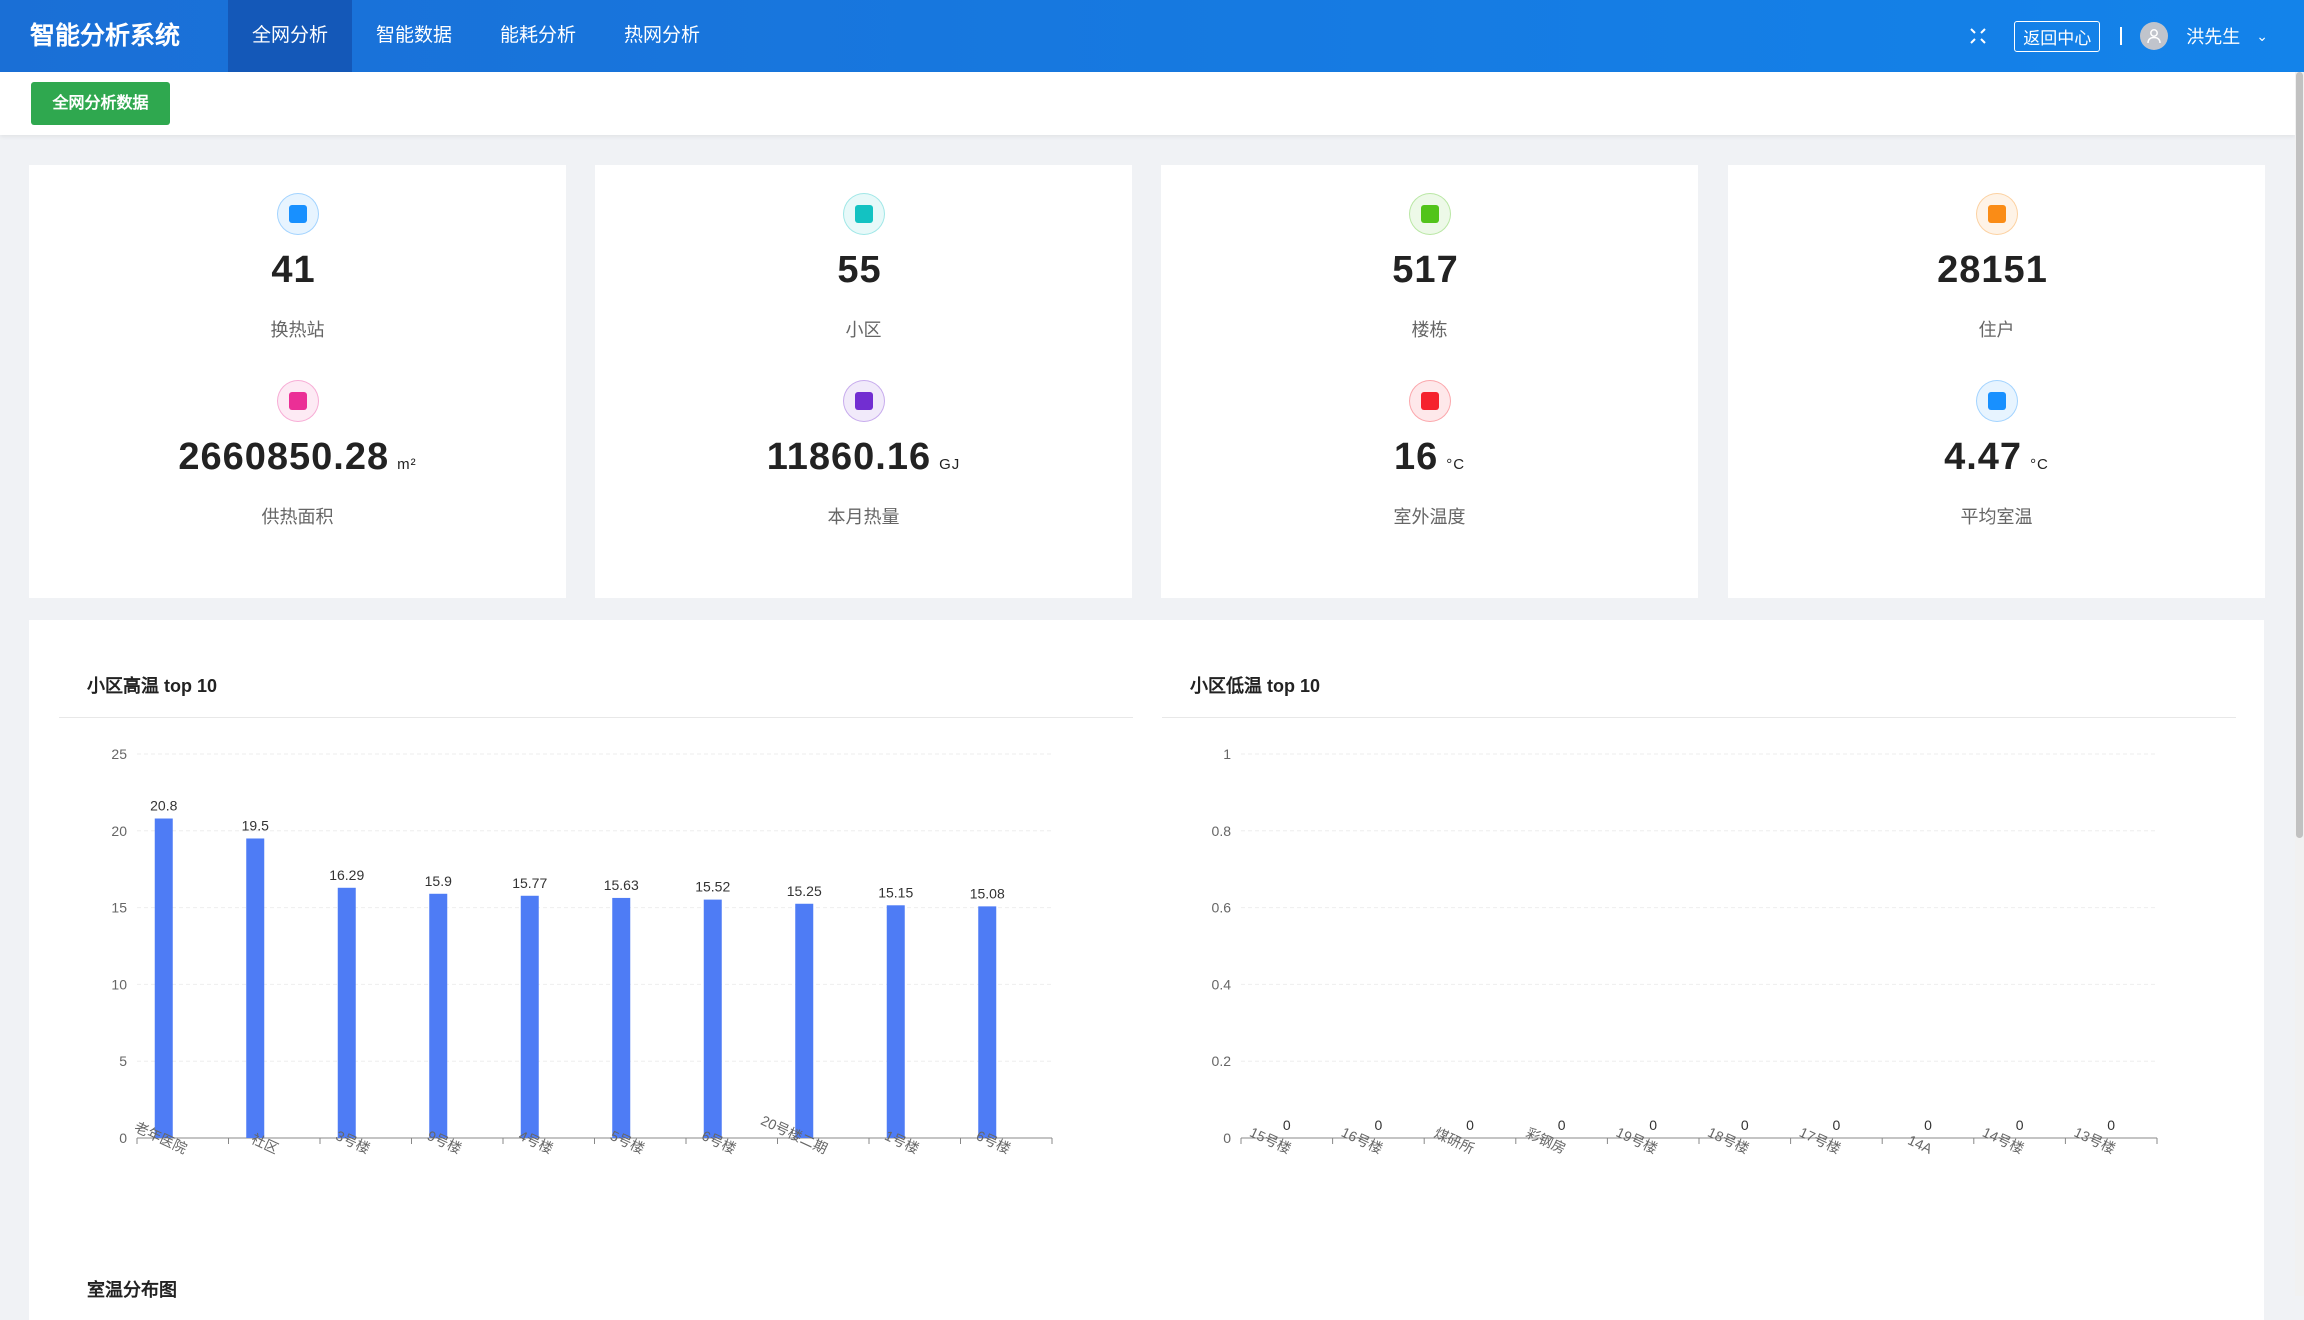 The height and width of the screenshot is (1320, 2304). I want to click on data-label: 19.5, so click(255, 825).